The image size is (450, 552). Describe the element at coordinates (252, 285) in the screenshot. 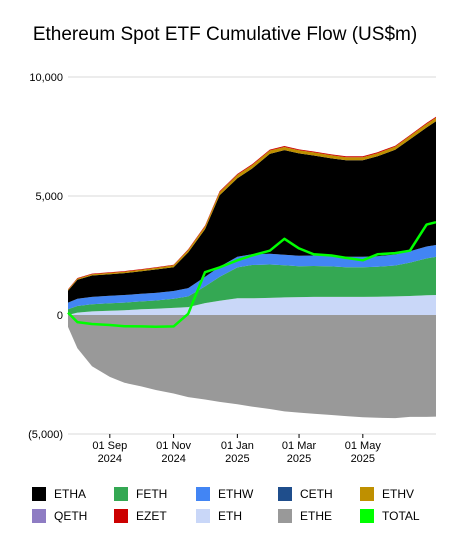

I see `series-area-feth` at that location.